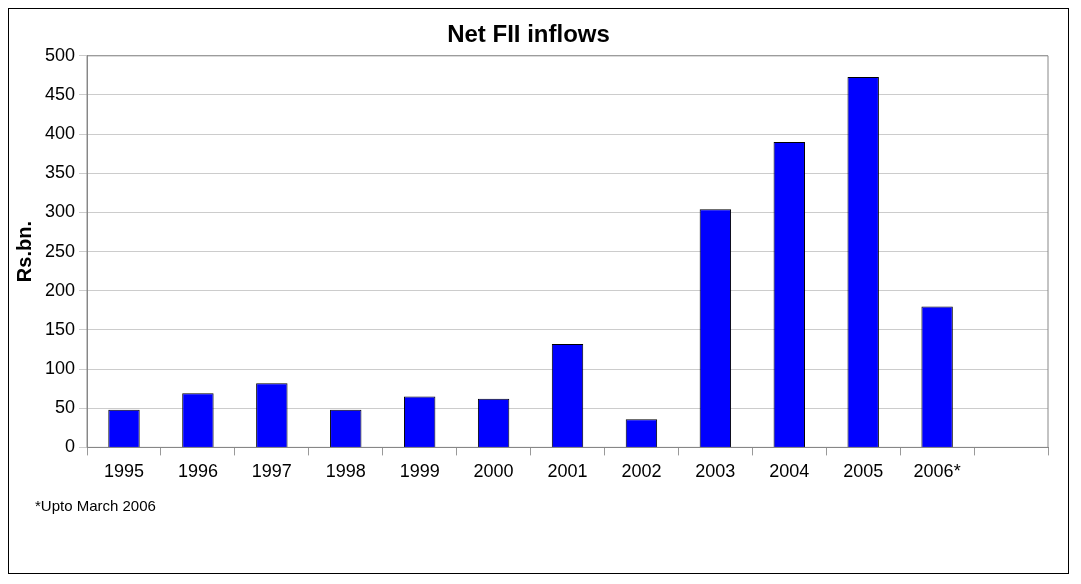 This screenshot has height=584, width=1081. I want to click on y-tick-label: 200, so click(60, 289).